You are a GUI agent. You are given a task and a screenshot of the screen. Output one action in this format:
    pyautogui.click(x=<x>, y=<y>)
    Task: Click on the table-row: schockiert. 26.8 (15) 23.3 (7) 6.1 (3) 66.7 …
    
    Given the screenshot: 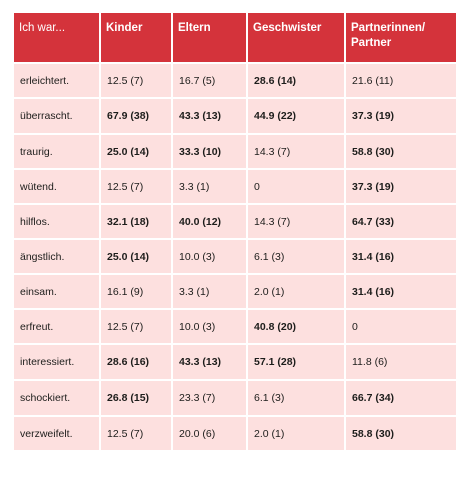 What is the action you would take?
    pyautogui.click(x=235, y=397)
    